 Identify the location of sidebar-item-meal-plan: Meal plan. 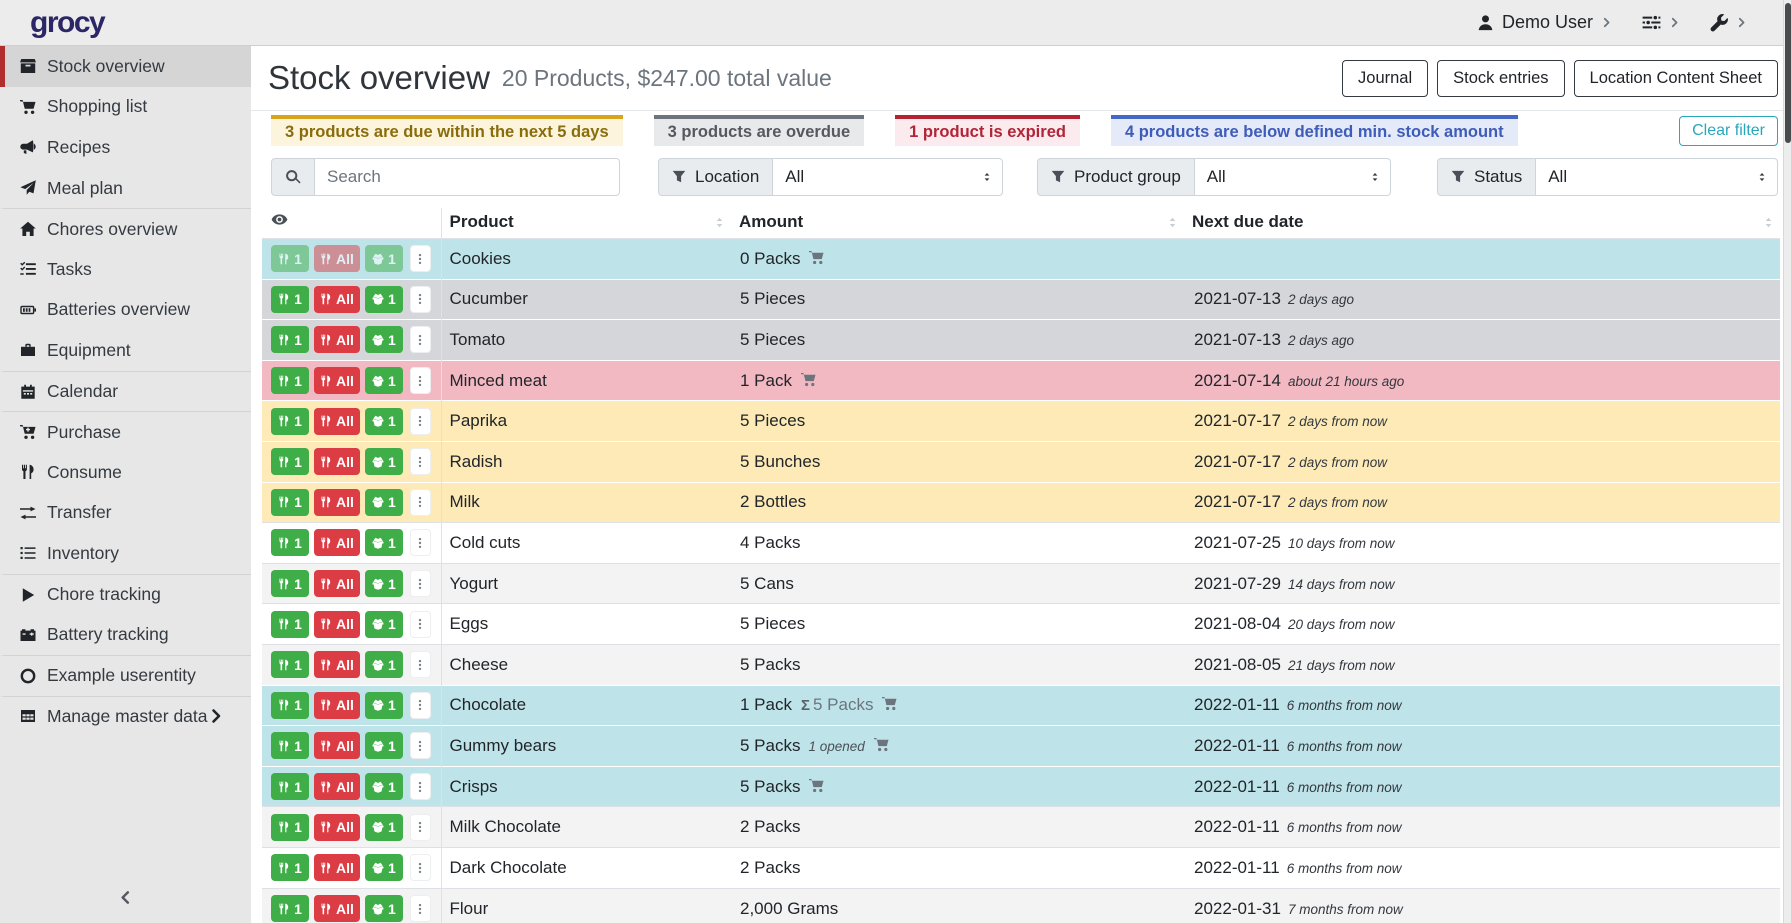
(125, 188).